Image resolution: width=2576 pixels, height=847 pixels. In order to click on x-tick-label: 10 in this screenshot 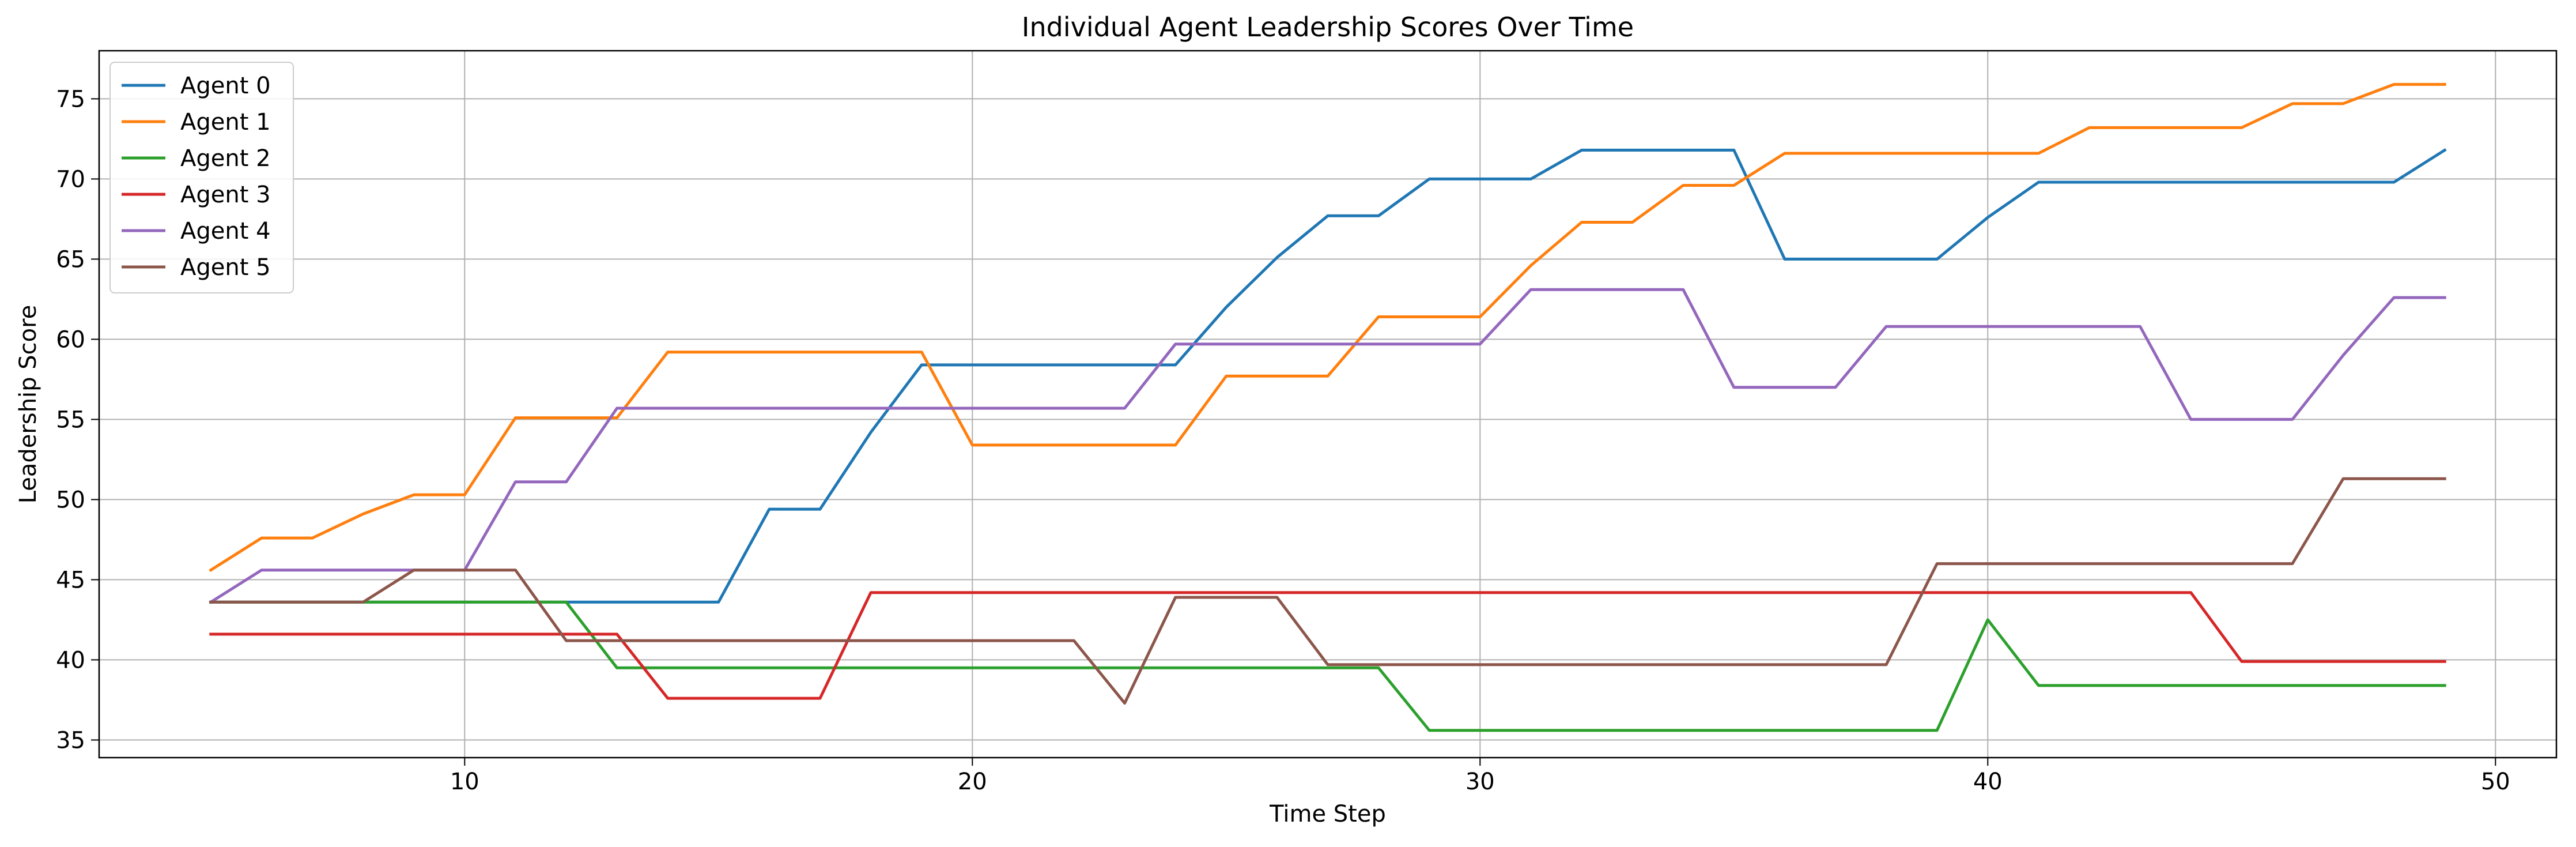, I will do `click(465, 782)`.